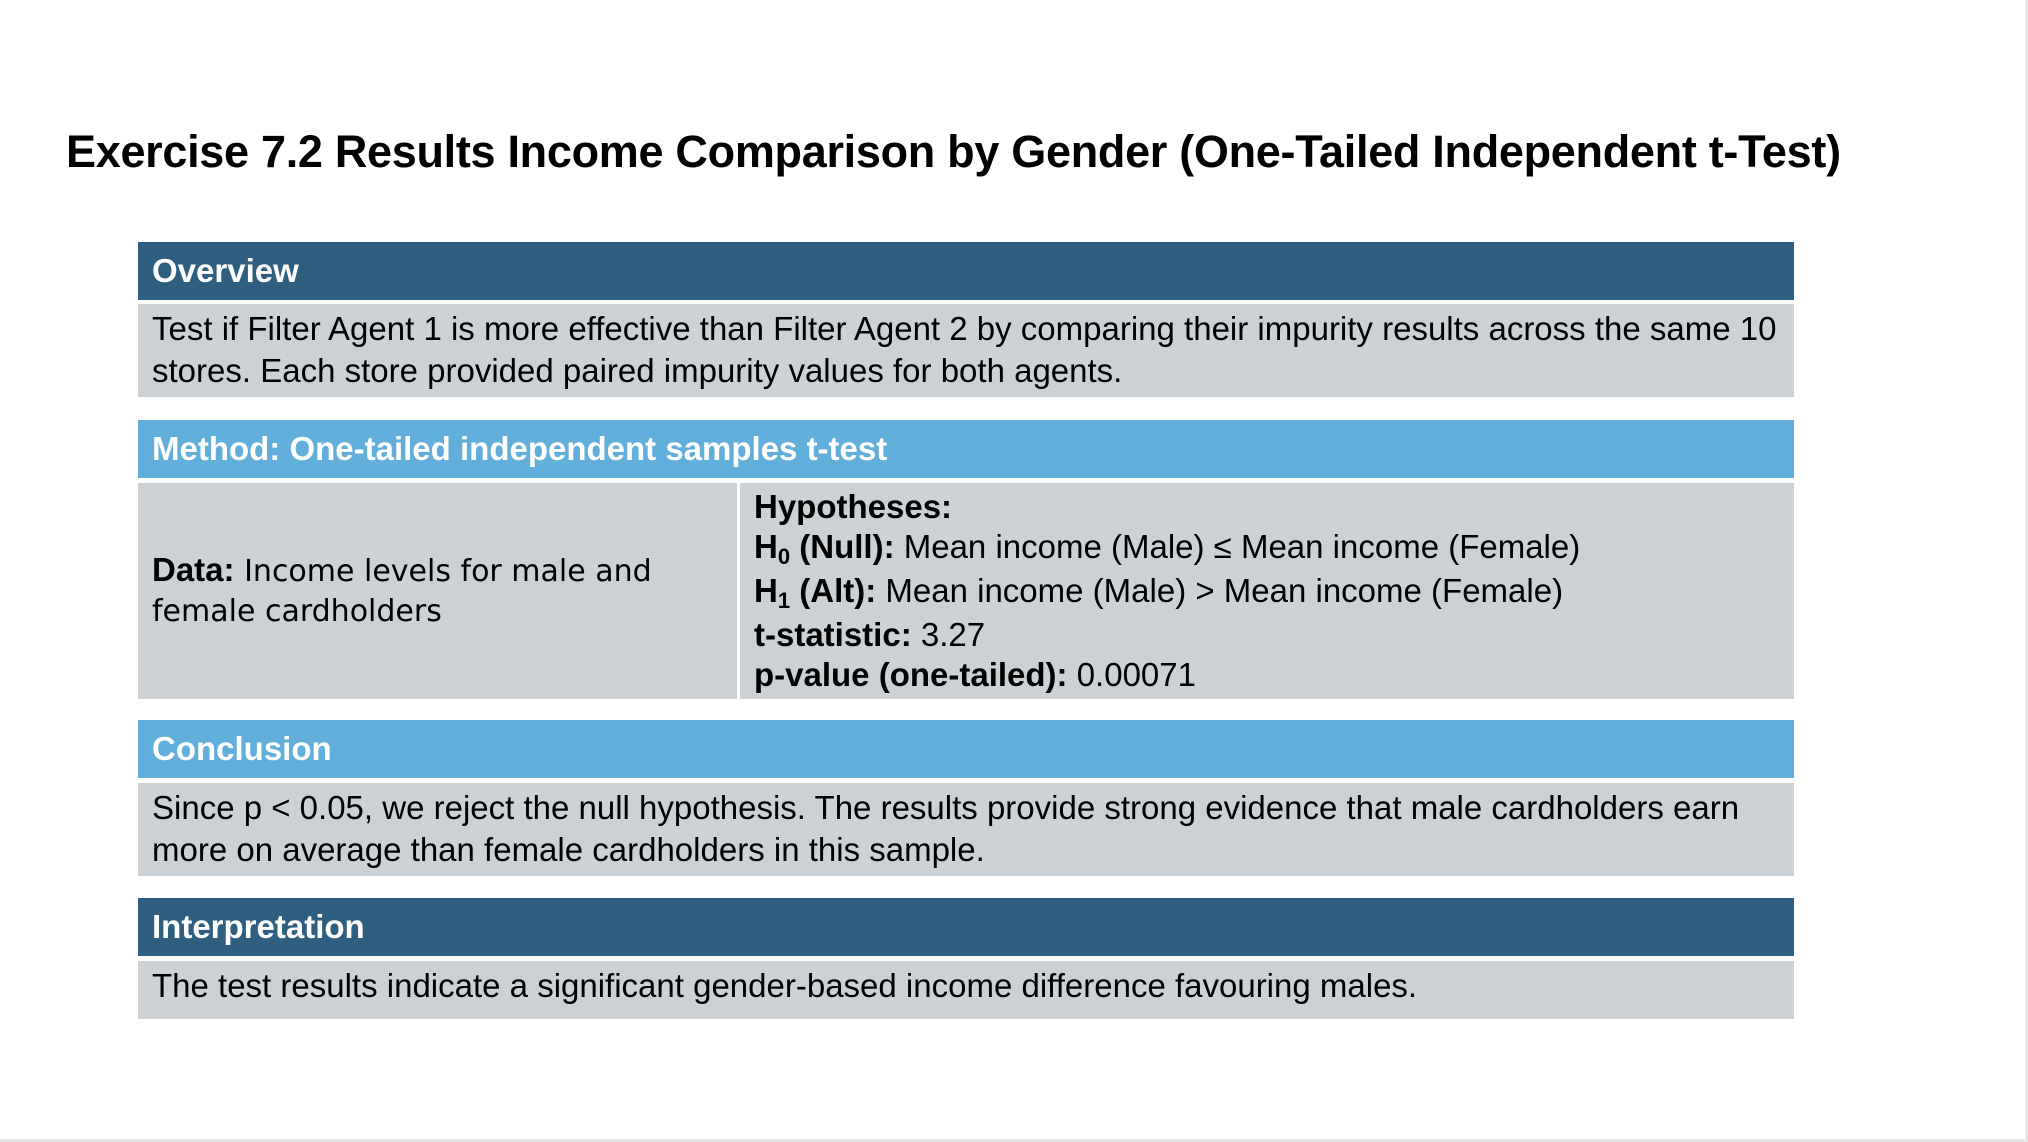 Image resolution: width=2028 pixels, height=1142 pixels. What do you see at coordinates (966, 927) in the screenshot?
I see `interpretation-header: Interpretation` at bounding box center [966, 927].